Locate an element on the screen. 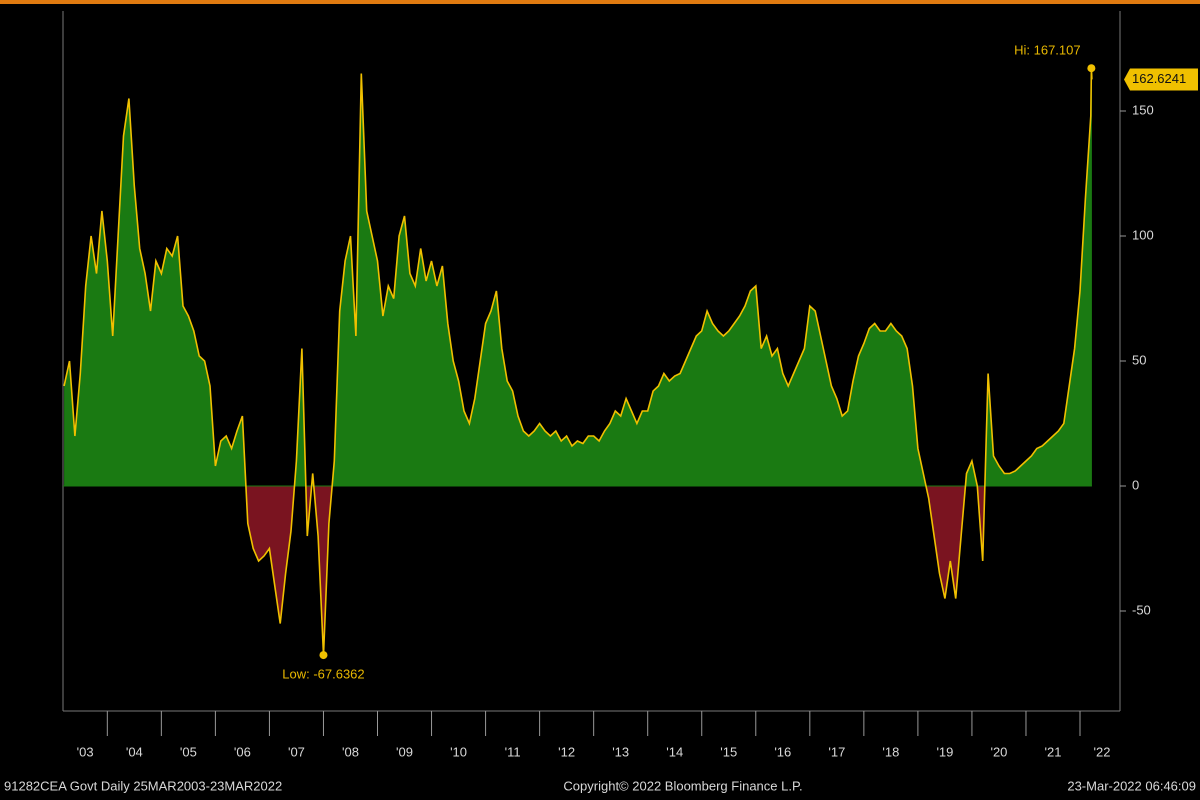  footer-right: 23-Mar-2022 06:46:09 is located at coordinates (1131, 785).